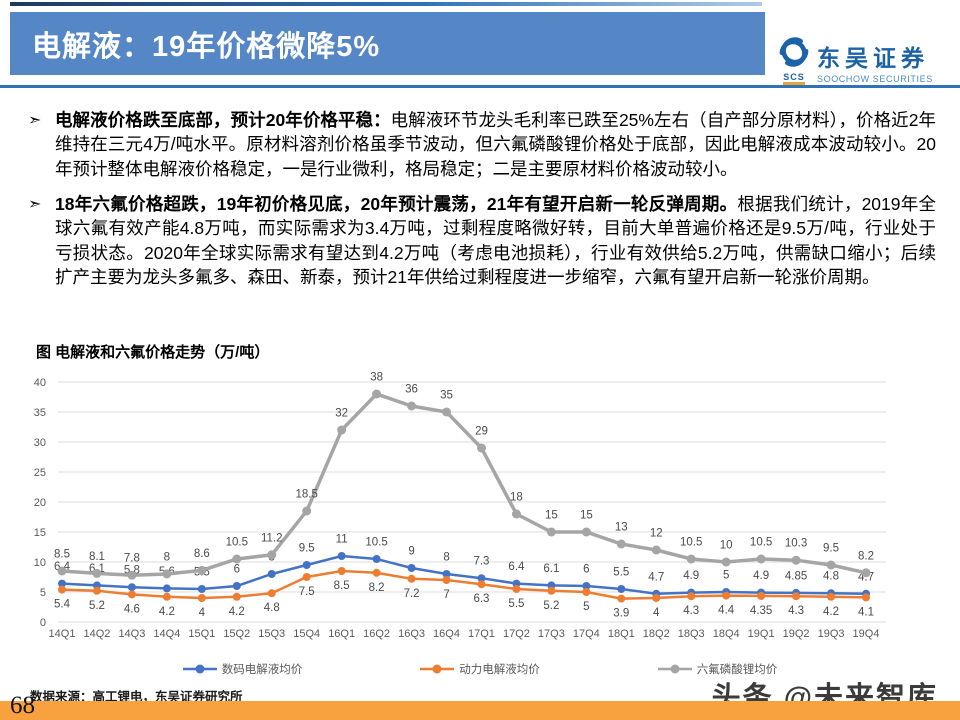 The height and width of the screenshot is (720, 960). I want to click on svg-text: 16Q4, so click(446, 634).